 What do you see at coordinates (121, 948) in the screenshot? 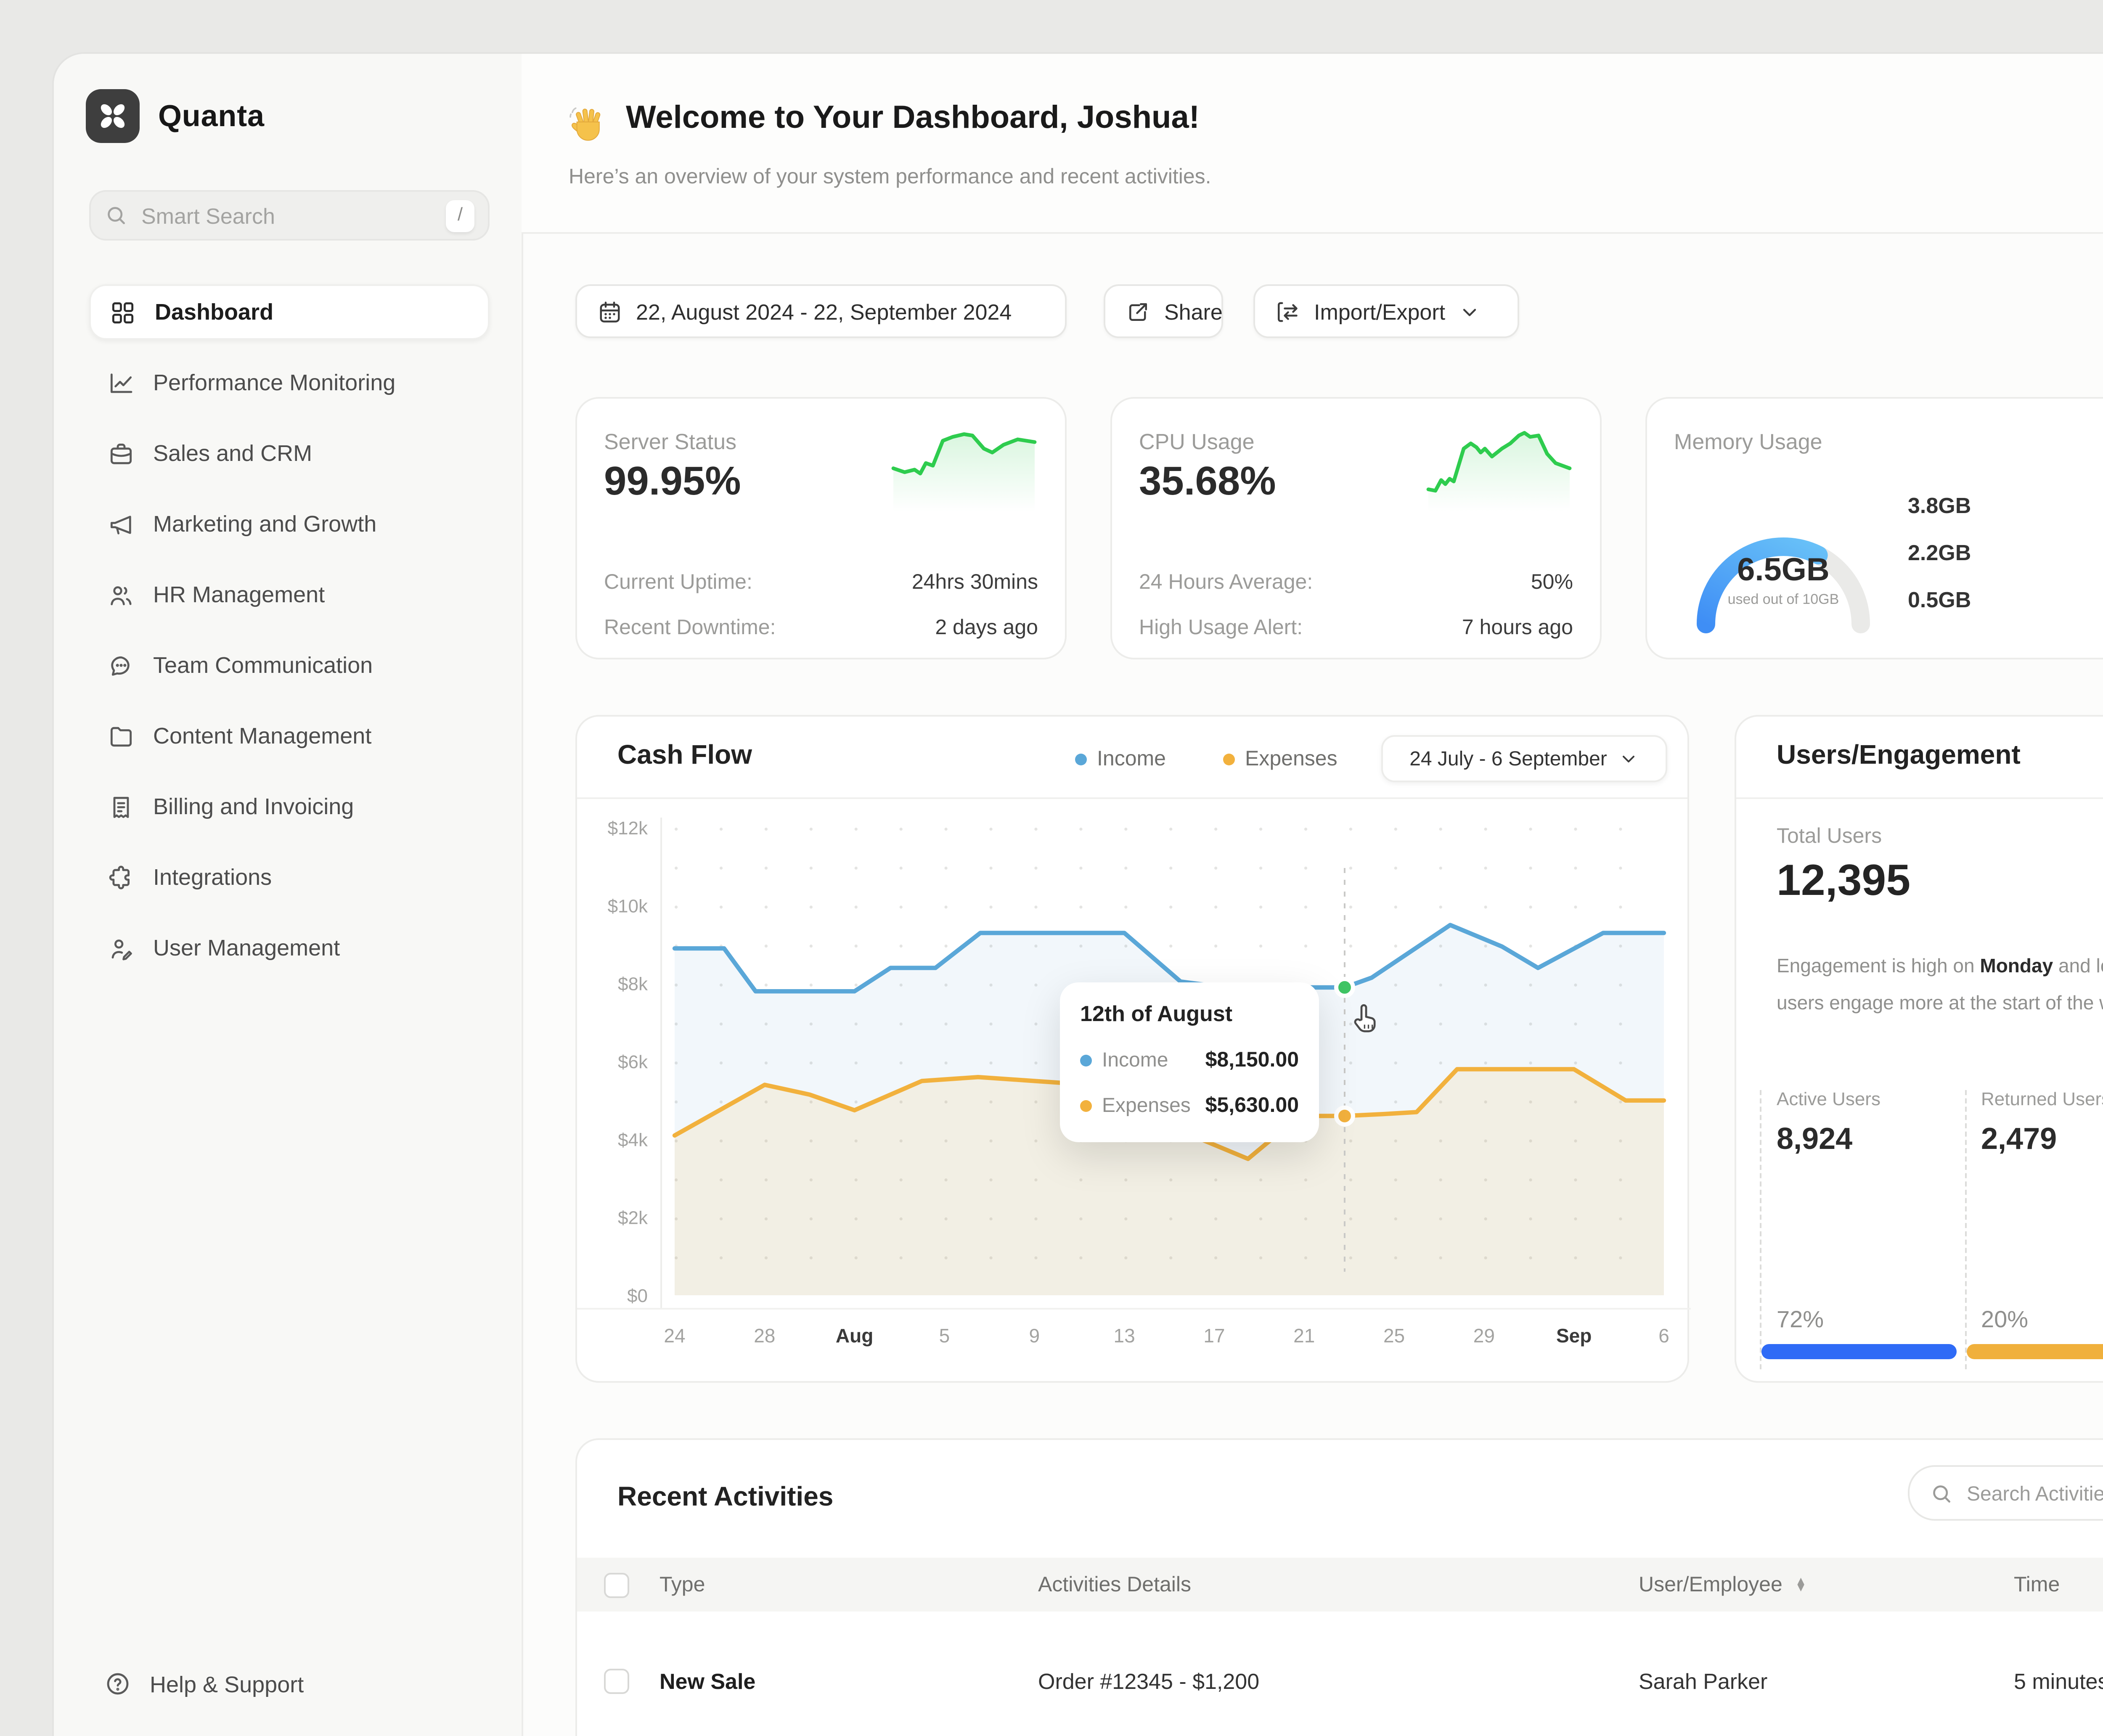
I see `user-icon` at bounding box center [121, 948].